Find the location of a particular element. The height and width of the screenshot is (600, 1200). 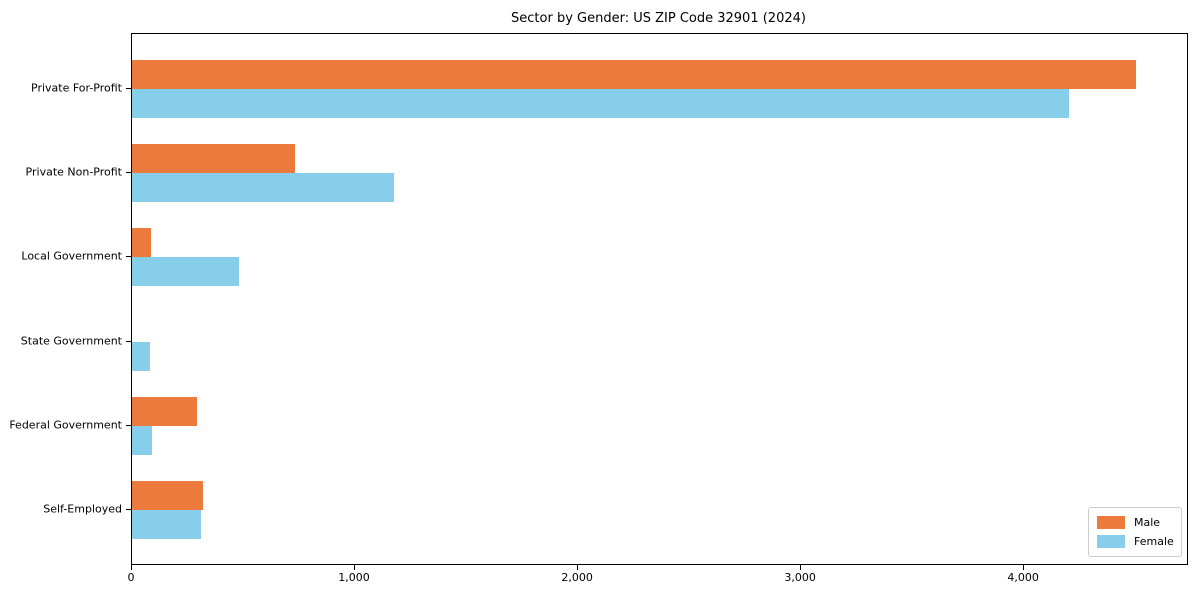

y-axis-label-private-for-profit: Private For-Profit is located at coordinates (76, 88).